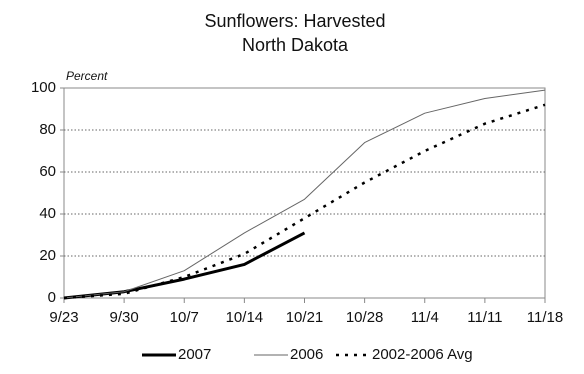 The width and height of the screenshot is (584, 374). What do you see at coordinates (306, 354) in the screenshot?
I see `legend-label: 2006` at bounding box center [306, 354].